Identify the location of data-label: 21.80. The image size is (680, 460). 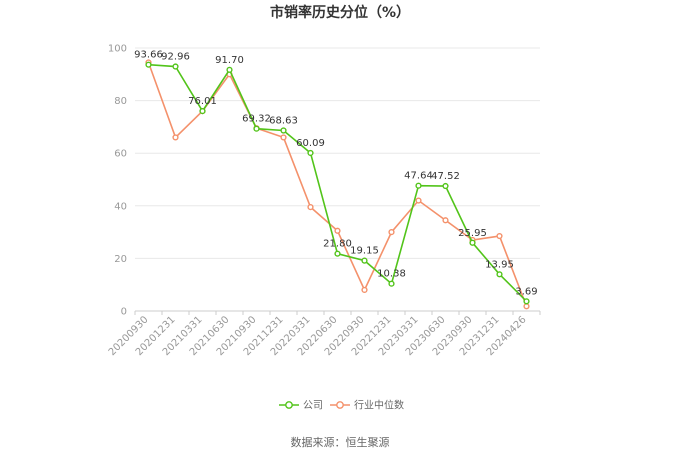
(337, 244).